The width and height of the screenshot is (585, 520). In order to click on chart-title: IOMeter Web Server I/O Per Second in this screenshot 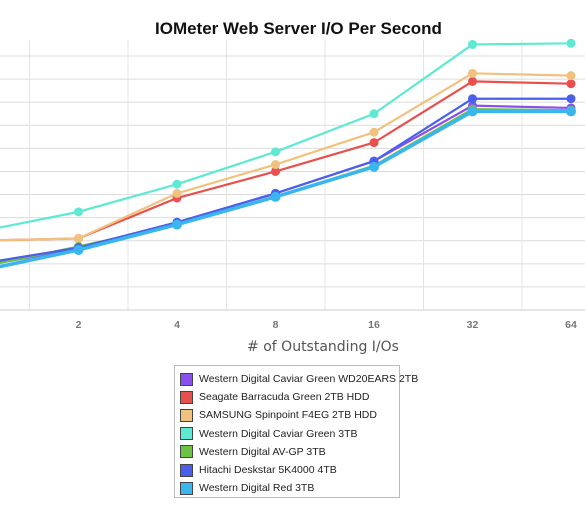, I will do `click(298, 28)`.